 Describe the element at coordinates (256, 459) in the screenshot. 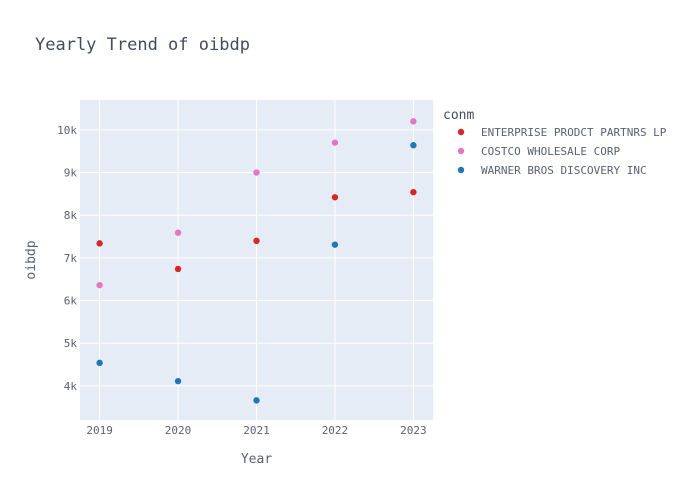

I see `x-axis-title: Year` at that location.